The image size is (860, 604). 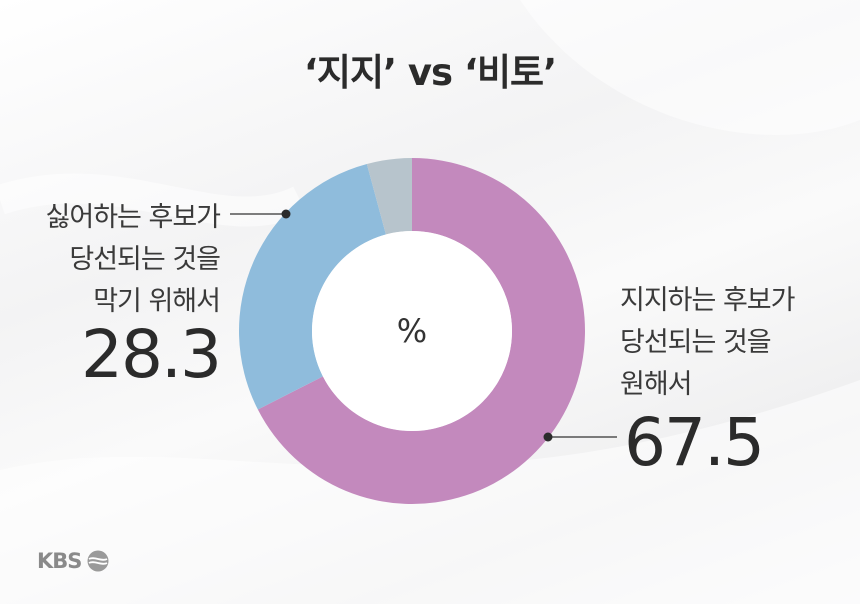 I want to click on kbs-logo: KBS, so click(x=73, y=561).